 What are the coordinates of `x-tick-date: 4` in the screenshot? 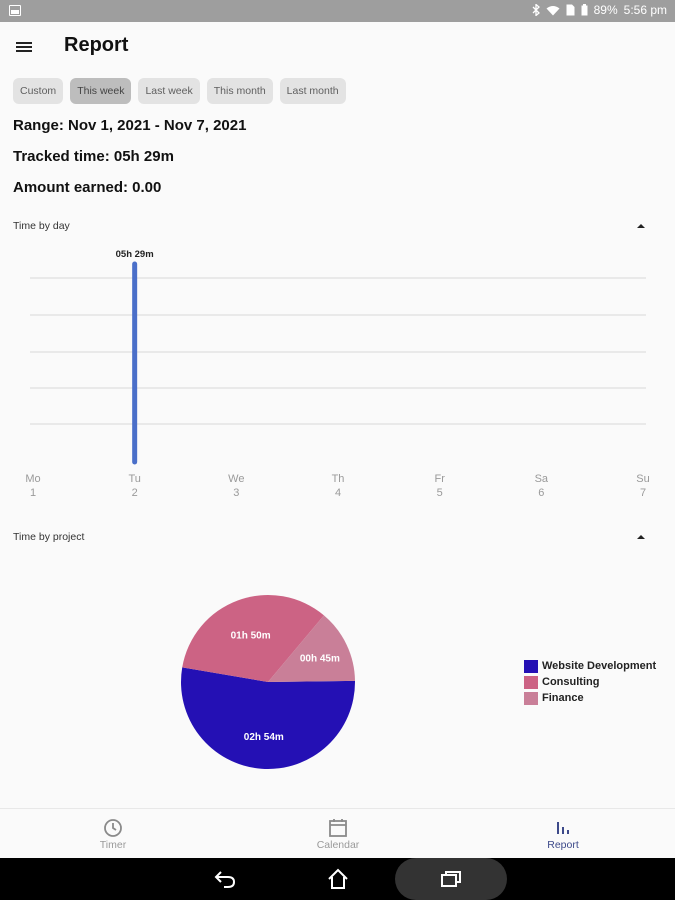 It's located at (338, 493).